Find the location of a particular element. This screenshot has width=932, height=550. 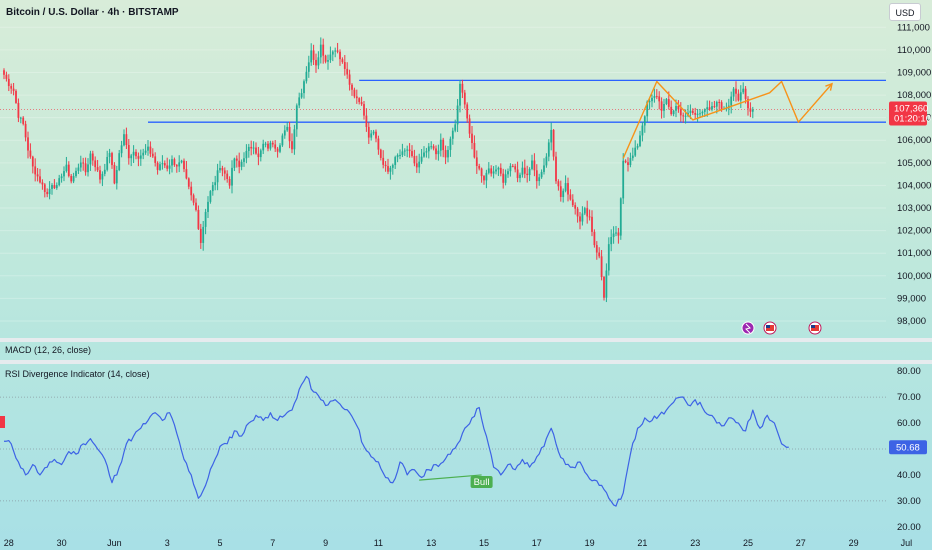

projection-arrowhead is located at coordinates (829, 86).